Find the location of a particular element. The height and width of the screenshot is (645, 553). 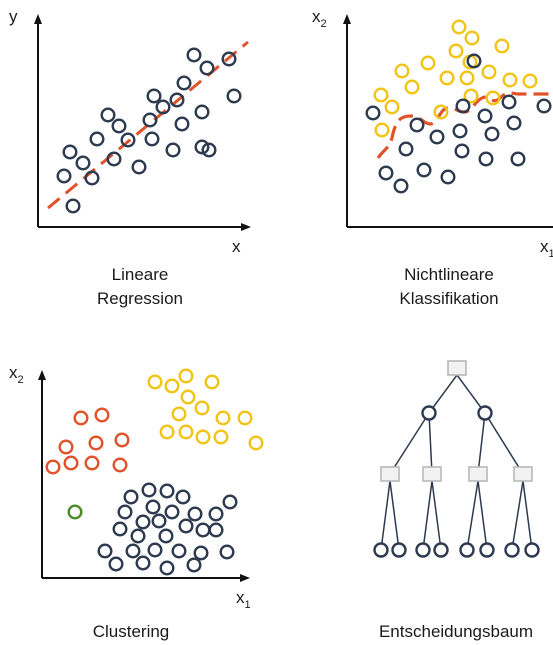

tree-nodes is located at coordinates (456, 459).